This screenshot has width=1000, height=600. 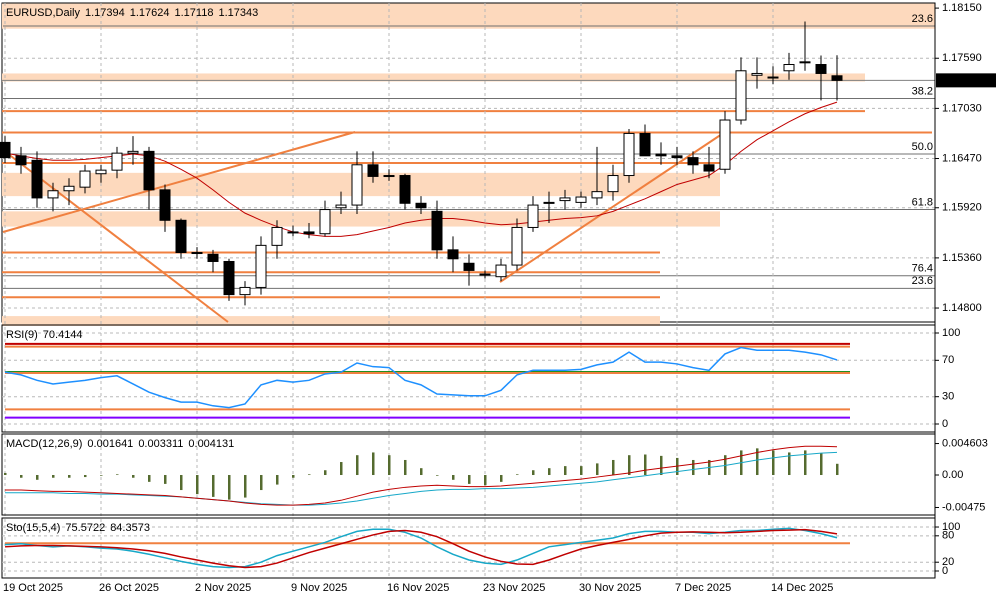 I want to click on indicator-value: 1.17118, so click(x=194, y=13).